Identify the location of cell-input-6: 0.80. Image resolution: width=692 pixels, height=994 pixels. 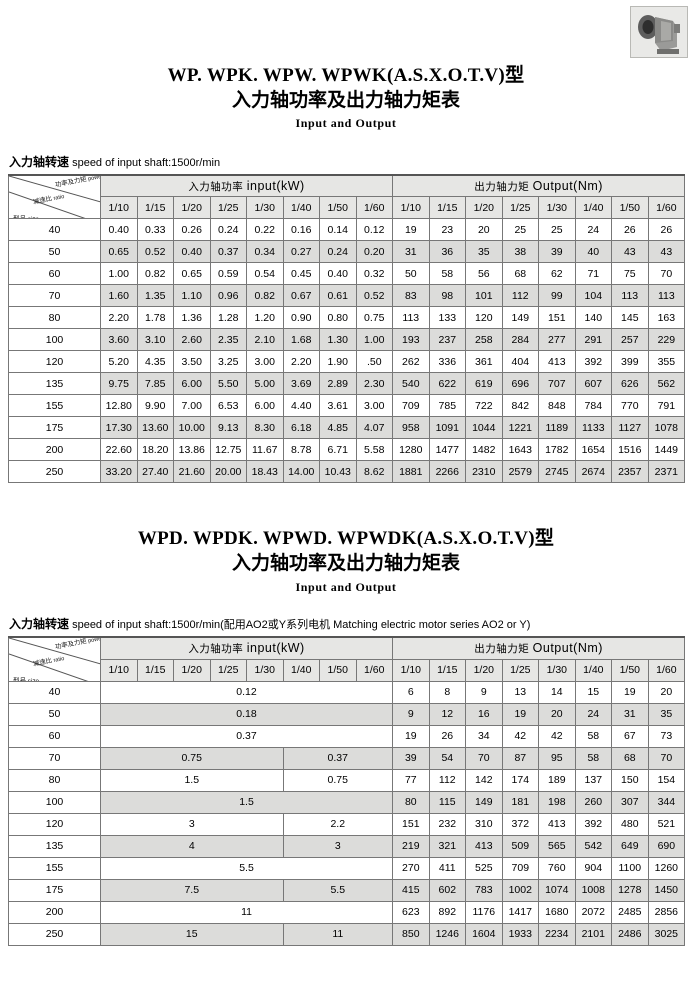
(338, 318).